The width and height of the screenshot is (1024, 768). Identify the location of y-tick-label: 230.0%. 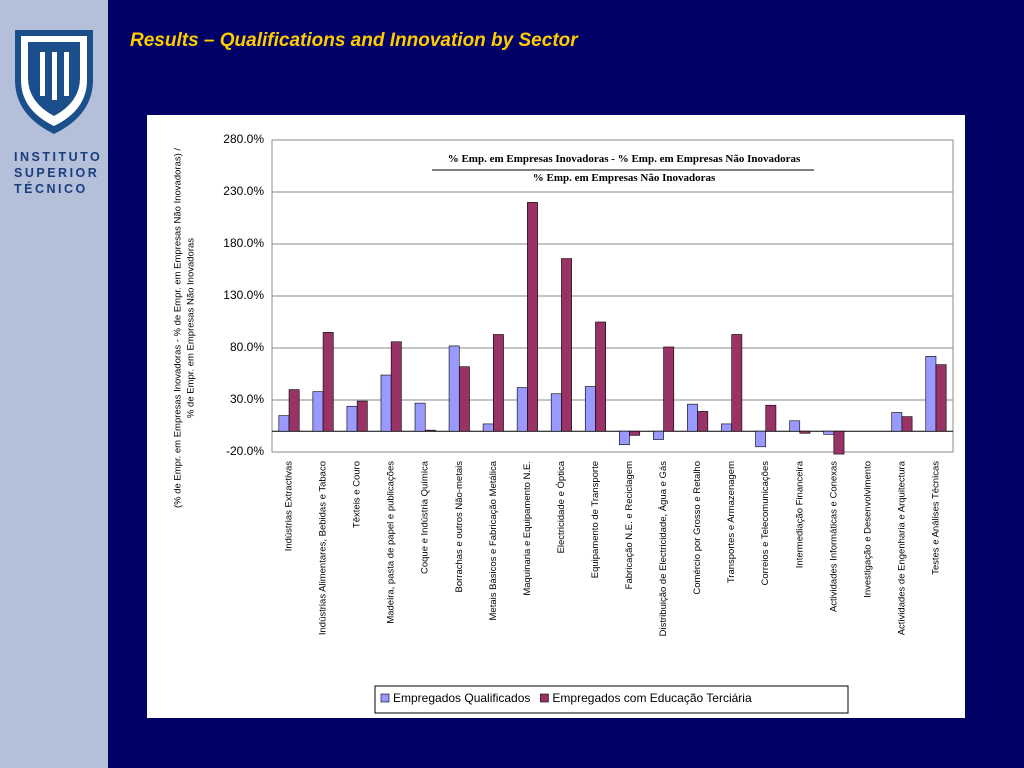
(243, 191).